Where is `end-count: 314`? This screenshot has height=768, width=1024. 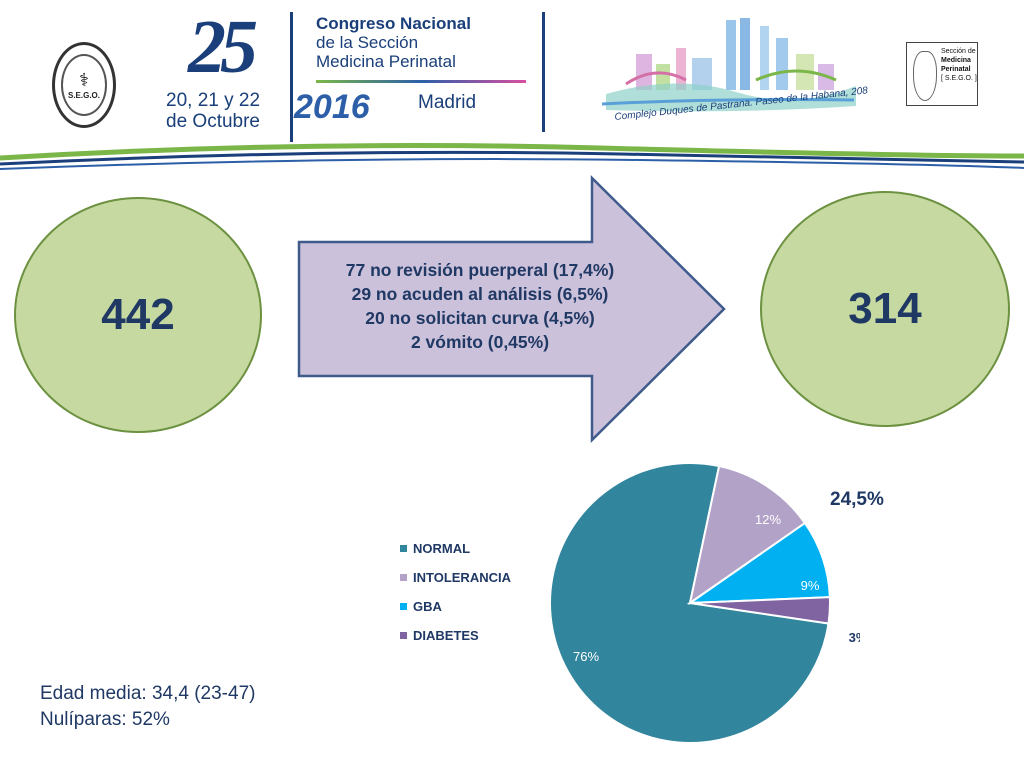 end-count: 314 is located at coordinates (885, 308).